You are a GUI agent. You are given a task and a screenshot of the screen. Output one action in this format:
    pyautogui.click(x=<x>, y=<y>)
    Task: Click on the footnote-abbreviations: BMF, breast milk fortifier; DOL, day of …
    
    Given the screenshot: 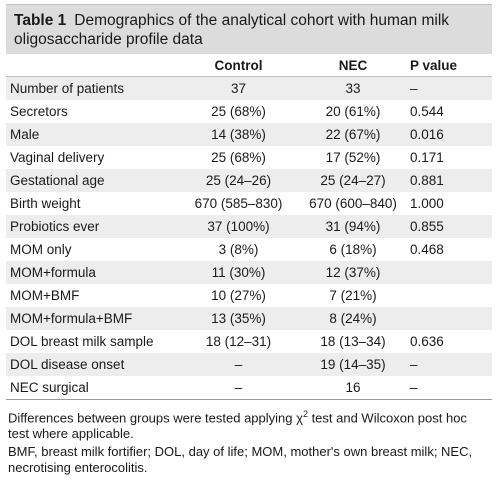 What is the action you would take?
    pyautogui.click(x=240, y=460)
    